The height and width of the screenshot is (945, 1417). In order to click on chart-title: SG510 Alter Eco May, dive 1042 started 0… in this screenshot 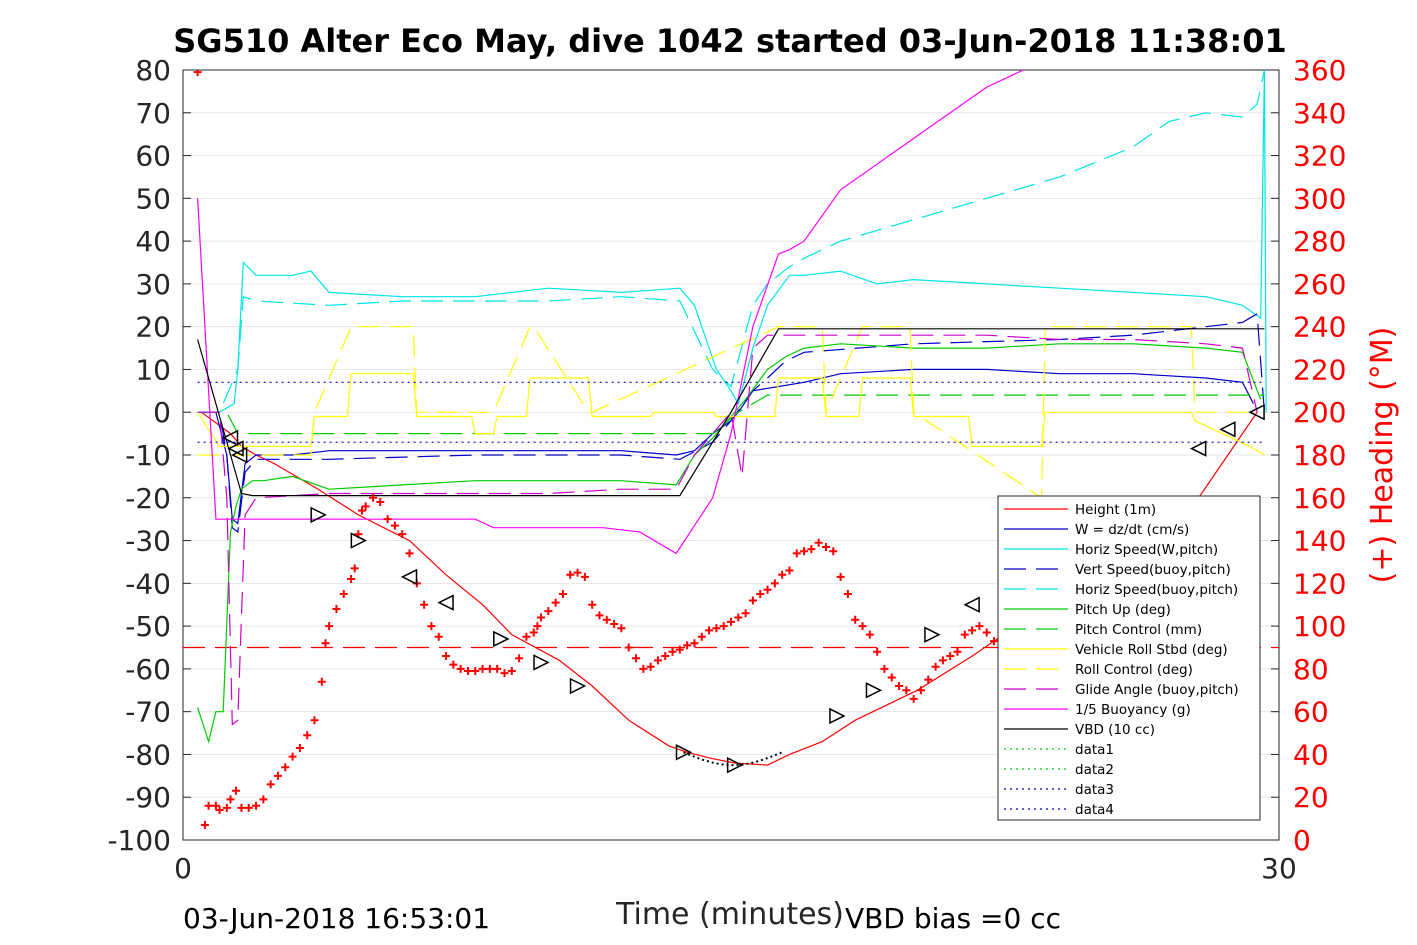, I will do `click(729, 41)`.